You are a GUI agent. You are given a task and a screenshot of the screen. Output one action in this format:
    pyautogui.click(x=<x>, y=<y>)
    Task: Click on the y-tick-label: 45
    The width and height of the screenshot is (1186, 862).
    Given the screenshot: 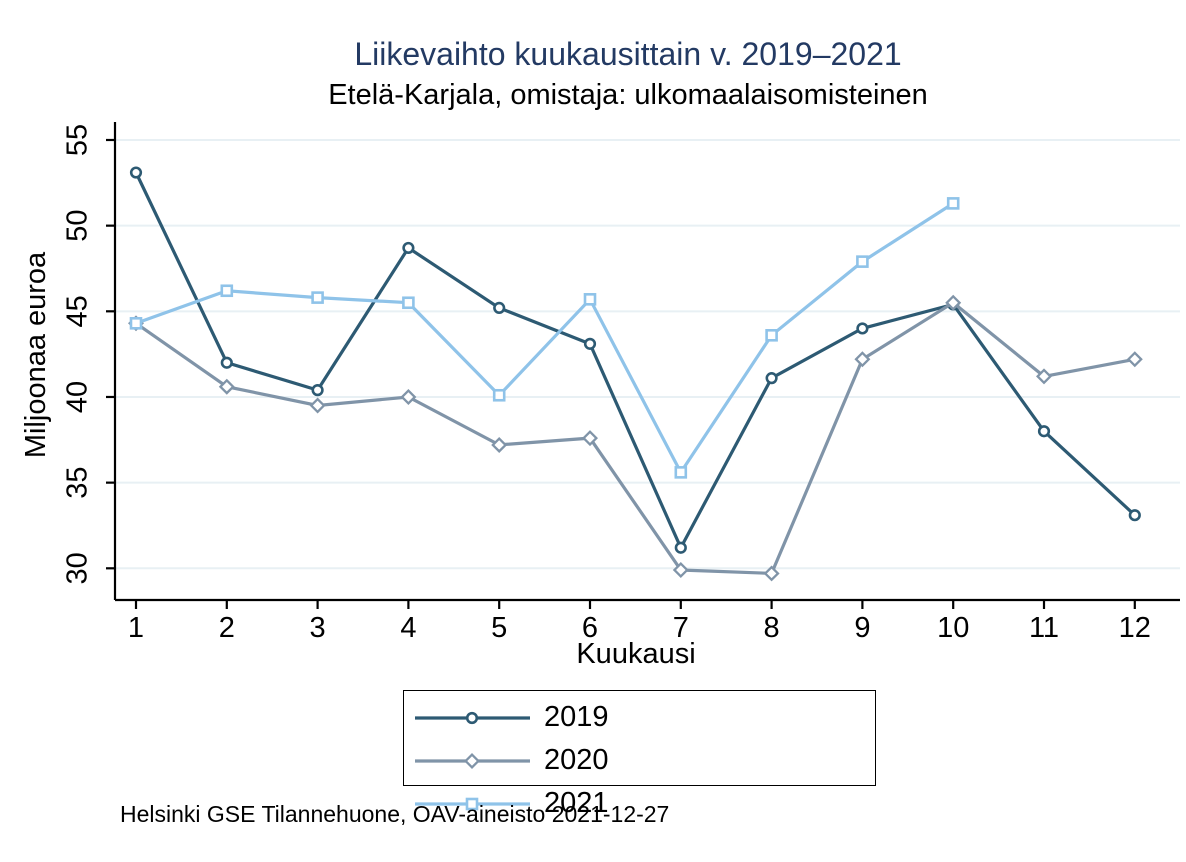 What is the action you would take?
    pyautogui.click(x=78, y=311)
    